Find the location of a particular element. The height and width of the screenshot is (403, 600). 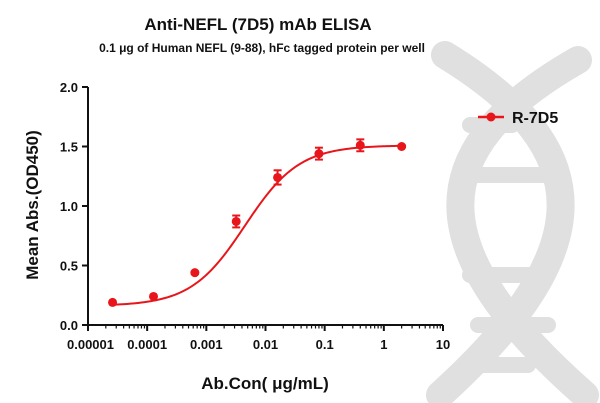

y-tick-label: 0.5 is located at coordinates (69, 266).